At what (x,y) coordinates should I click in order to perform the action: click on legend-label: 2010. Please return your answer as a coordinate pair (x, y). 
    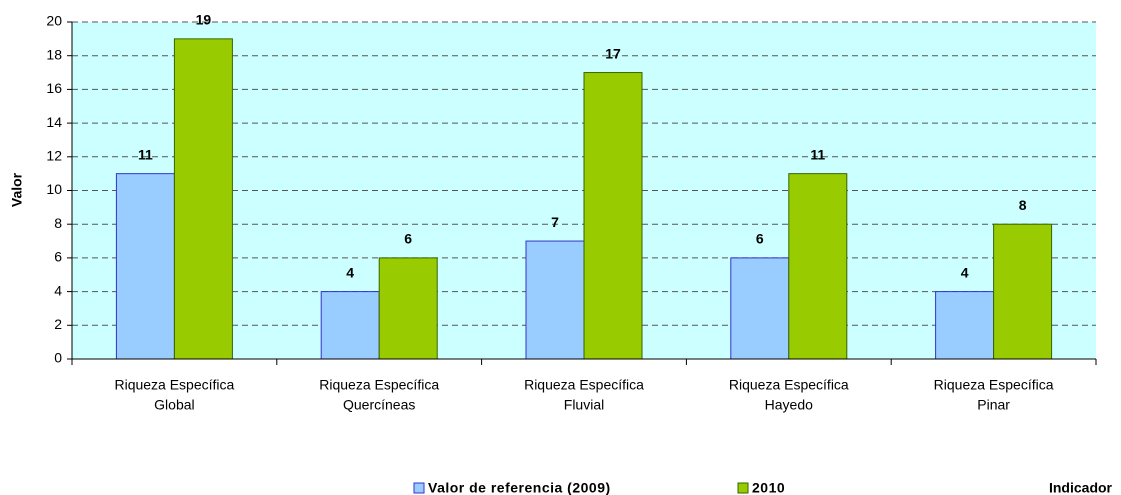
    Looking at the image, I should click on (768, 487).